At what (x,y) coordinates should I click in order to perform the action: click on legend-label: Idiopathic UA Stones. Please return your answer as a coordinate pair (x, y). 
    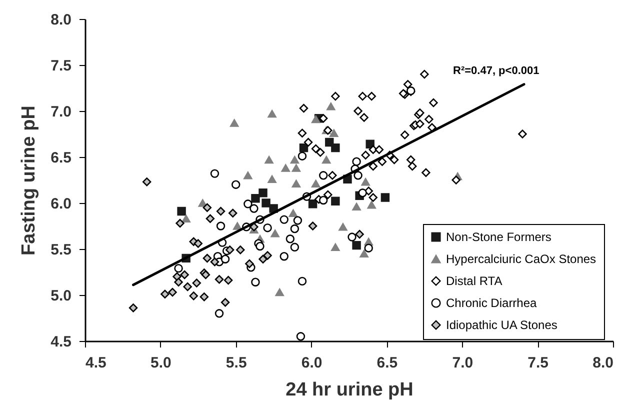
    Looking at the image, I should click on (502, 325).